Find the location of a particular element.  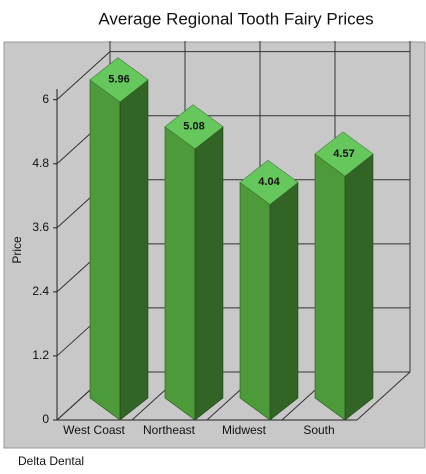

x-tick-label: South is located at coordinates (318, 430).